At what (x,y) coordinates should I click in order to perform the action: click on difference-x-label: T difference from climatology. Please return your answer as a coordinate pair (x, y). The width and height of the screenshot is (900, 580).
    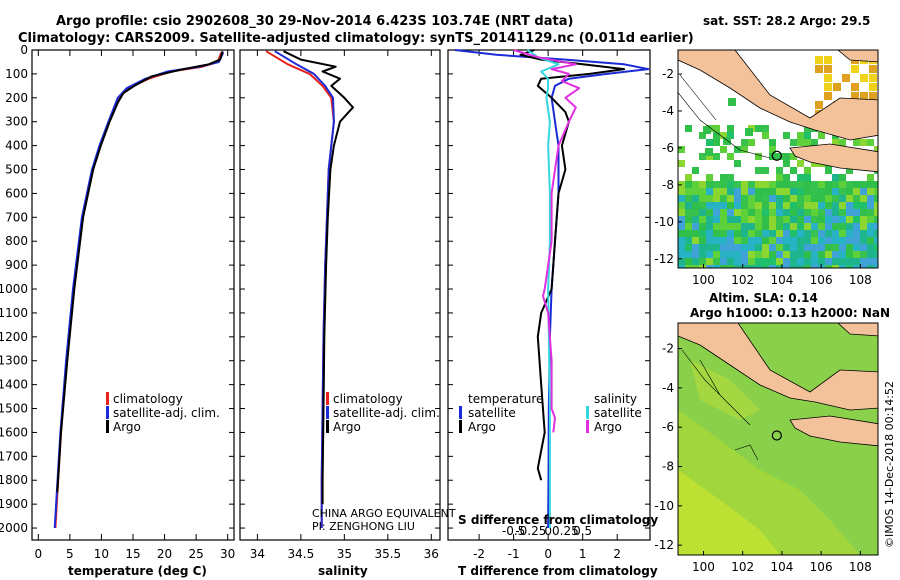
    Looking at the image, I should click on (558, 571).